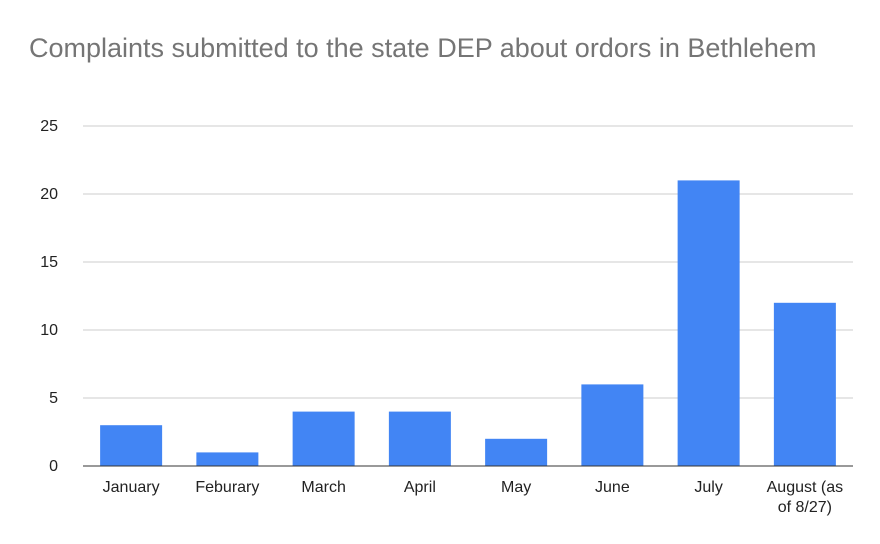 The height and width of the screenshot is (544, 880). What do you see at coordinates (49, 194) in the screenshot?
I see `y-tick-label: 20` at bounding box center [49, 194].